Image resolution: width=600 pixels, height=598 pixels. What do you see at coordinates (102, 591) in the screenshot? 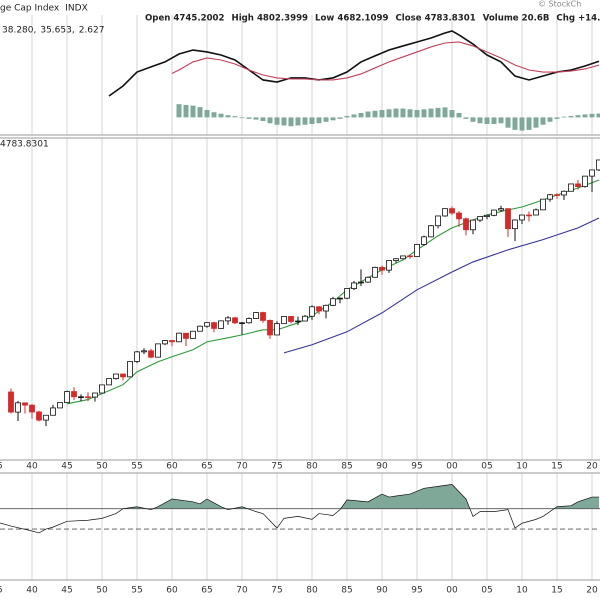
I see `x-tick-label: 50` at bounding box center [102, 591].